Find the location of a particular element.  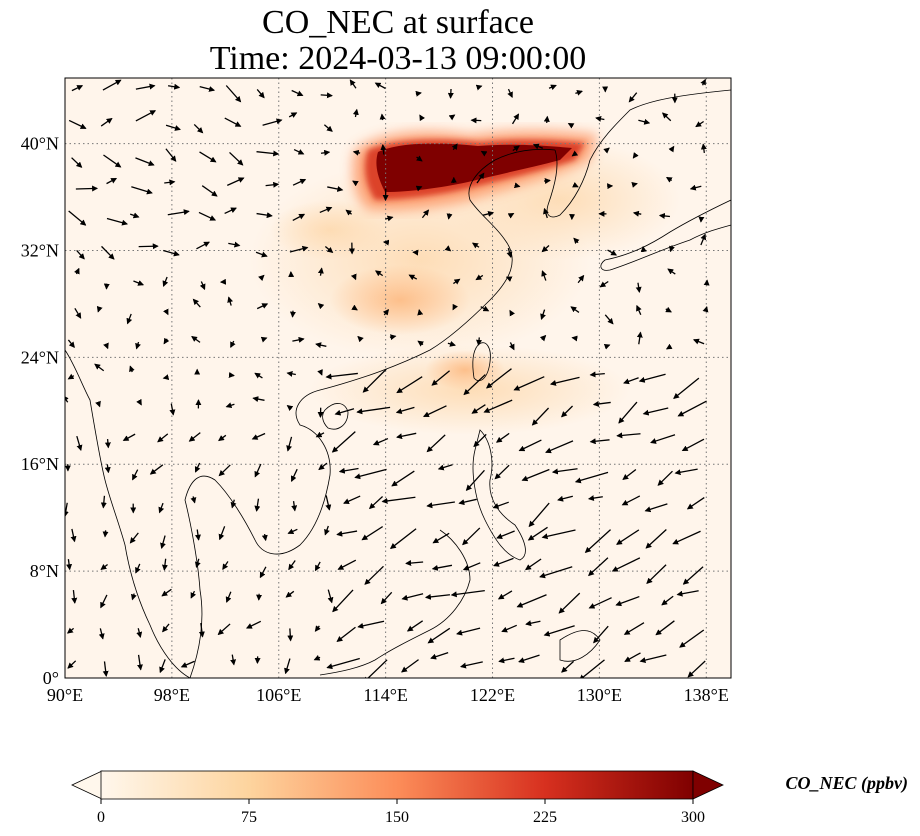

coastline-sulawesi is located at coordinates (580, 646).